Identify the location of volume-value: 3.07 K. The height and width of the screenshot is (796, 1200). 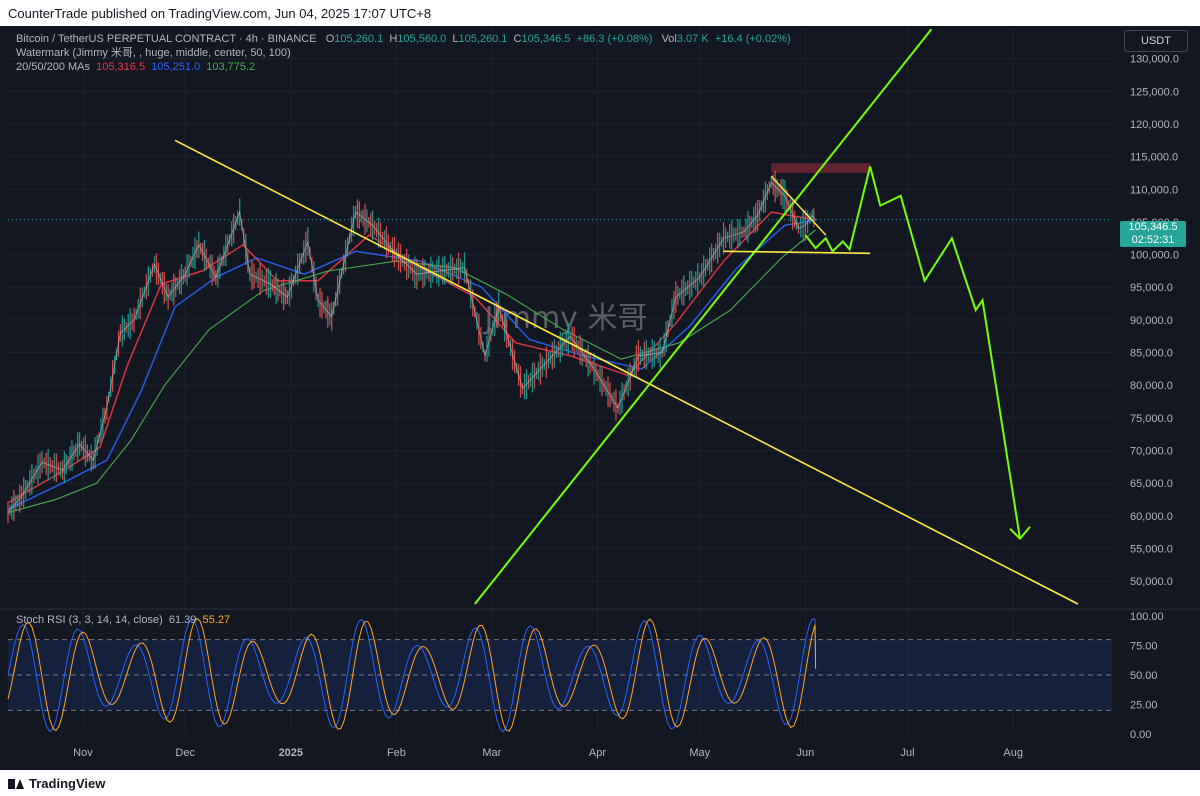
(692, 39).